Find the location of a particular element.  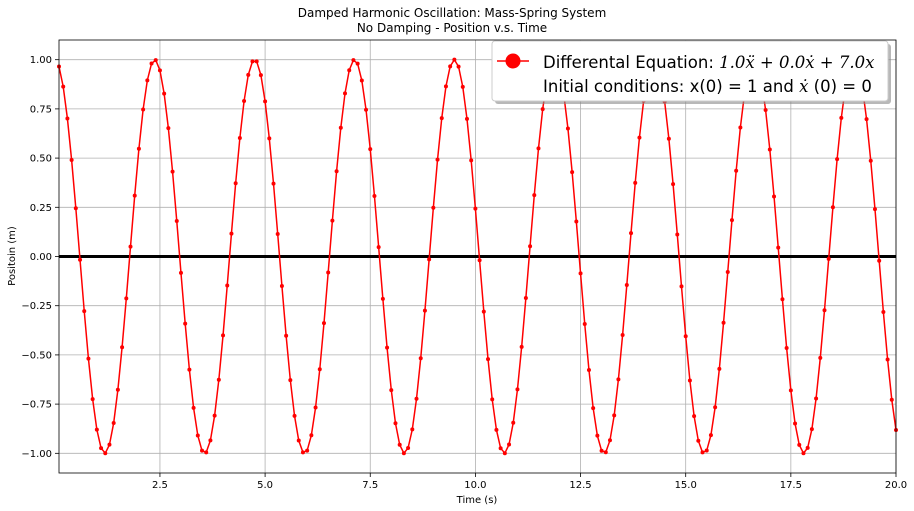

y-tick-label: 1.00 is located at coordinates (41, 60).